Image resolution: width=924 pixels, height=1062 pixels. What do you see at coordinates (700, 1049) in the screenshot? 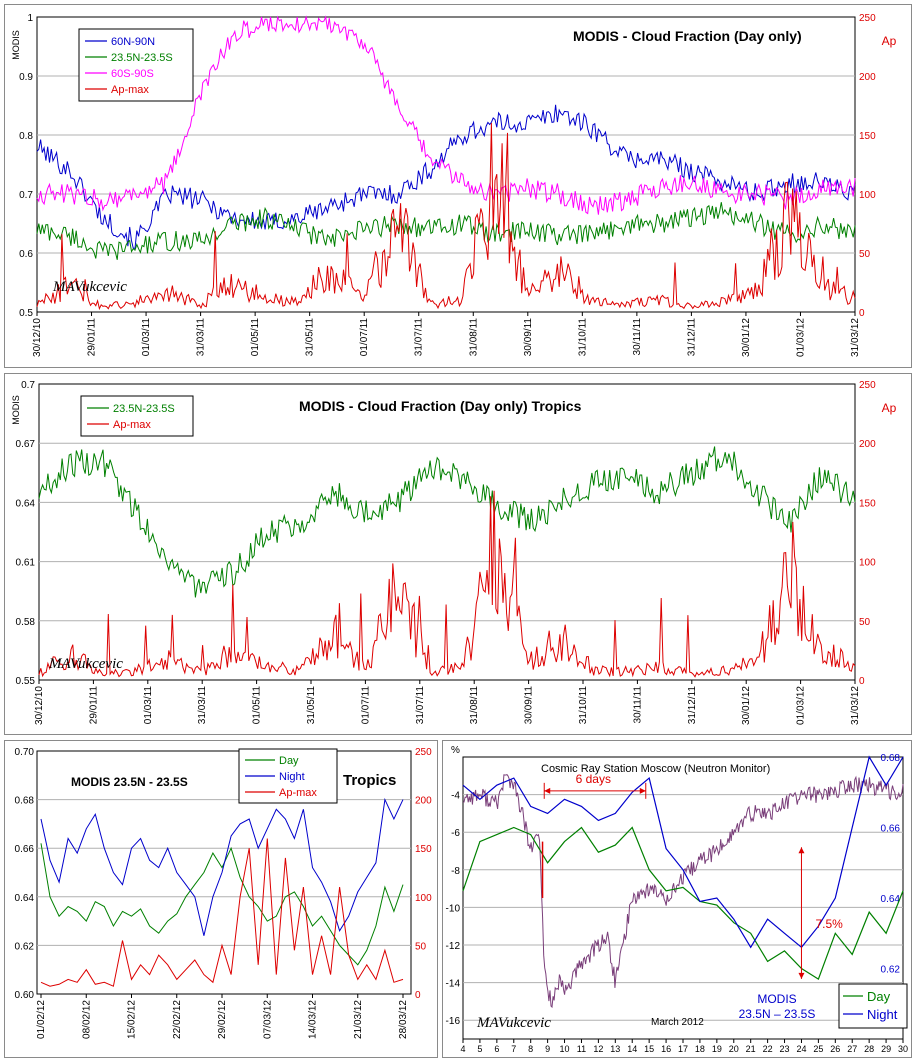
I see `x-tick-label: 18` at bounding box center [700, 1049].